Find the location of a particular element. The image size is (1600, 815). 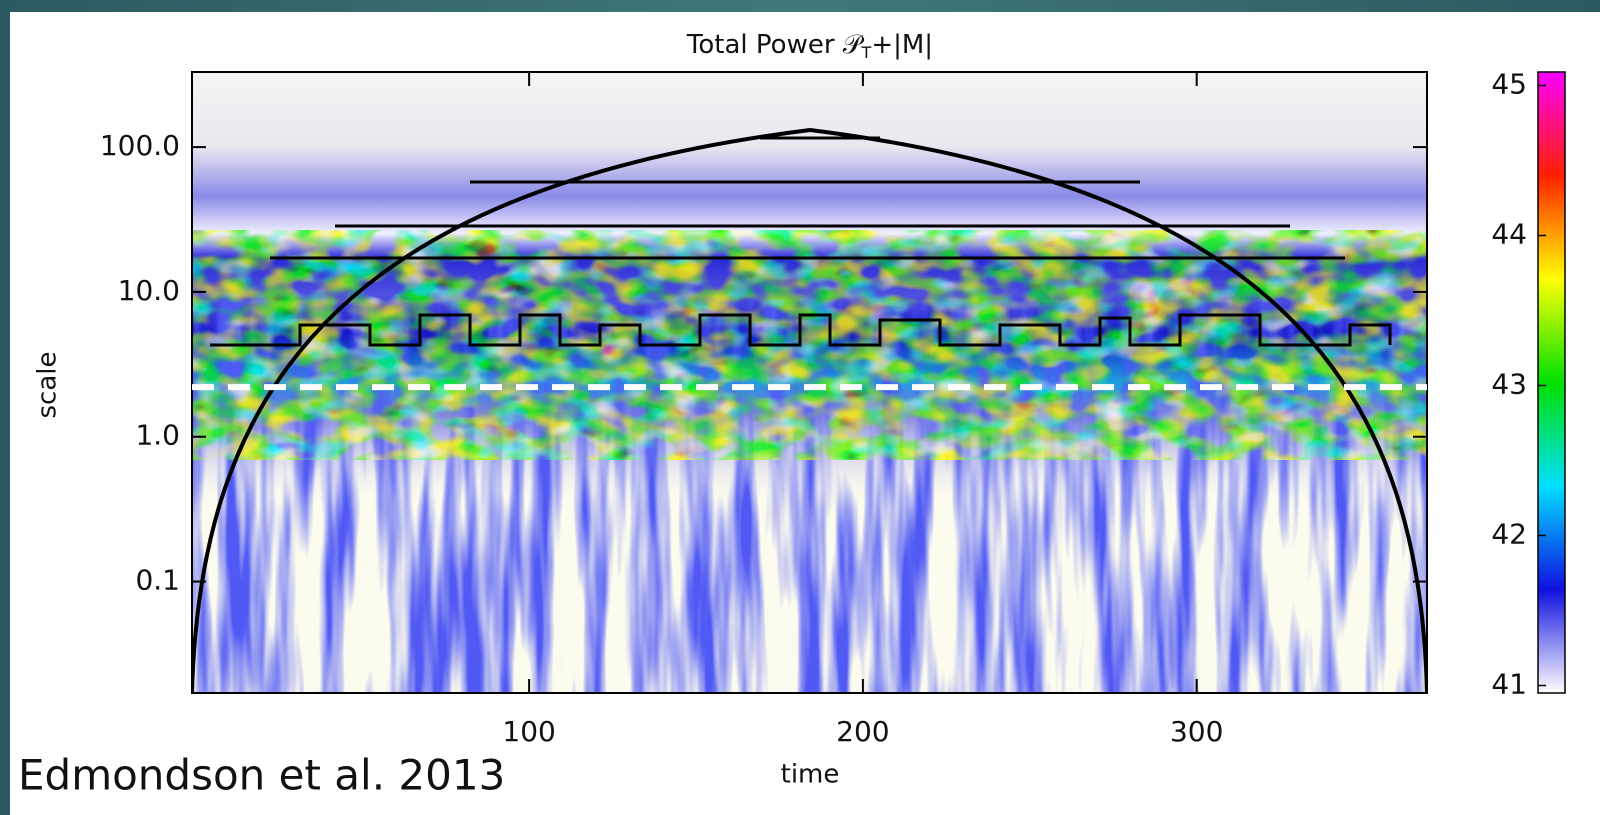

title-suffix: +|M| is located at coordinates (902, 45).